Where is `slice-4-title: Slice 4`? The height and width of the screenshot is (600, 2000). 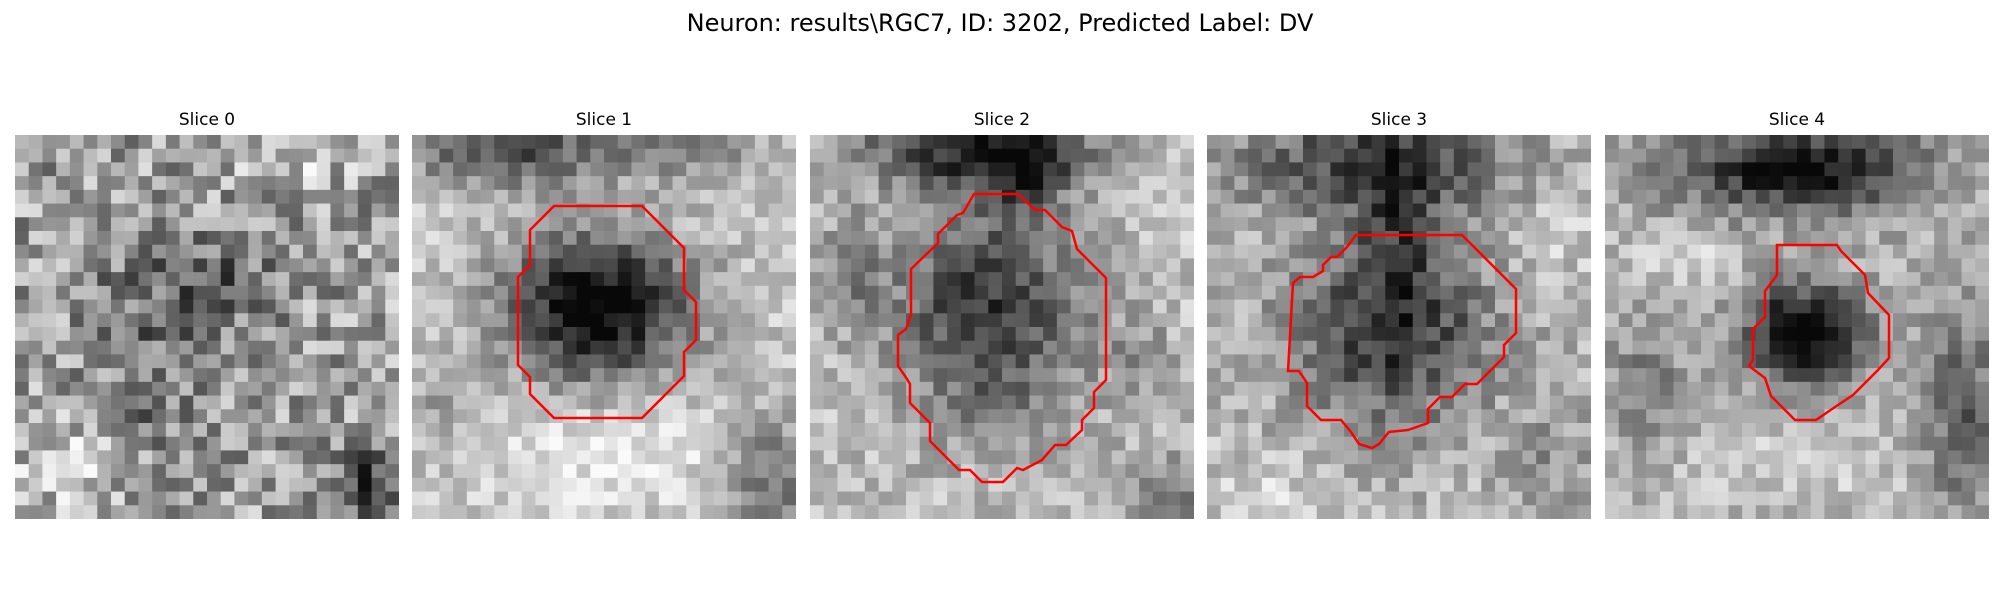 slice-4-title: Slice 4 is located at coordinates (1797, 120).